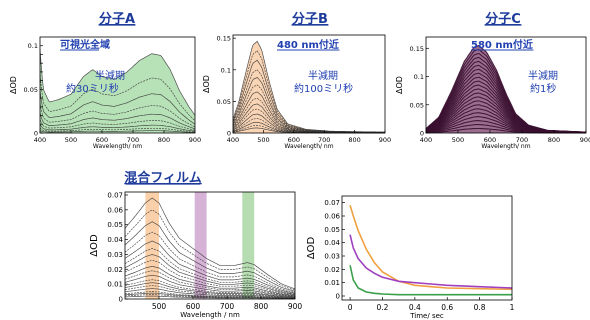 The width and height of the screenshot is (590, 320). What do you see at coordinates (426, 316) in the screenshot?
I see `x-axis-label: Time/ sec` at bounding box center [426, 316].